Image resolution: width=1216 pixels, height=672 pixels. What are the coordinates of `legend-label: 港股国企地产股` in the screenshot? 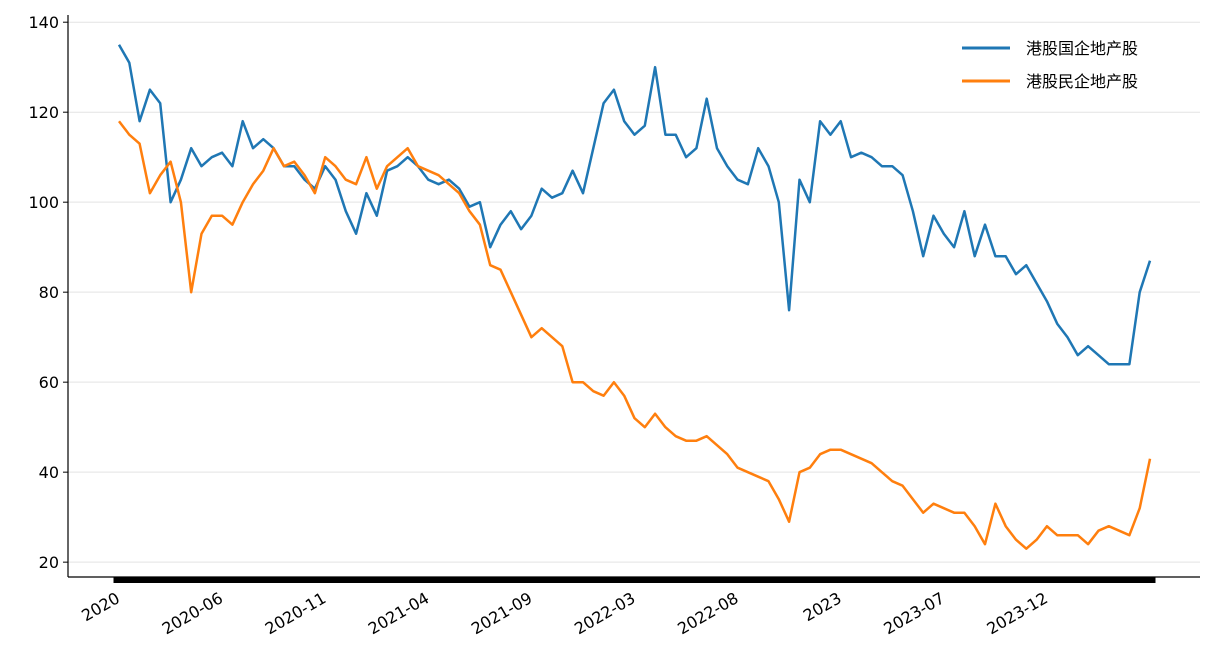 It's located at (1082, 48).